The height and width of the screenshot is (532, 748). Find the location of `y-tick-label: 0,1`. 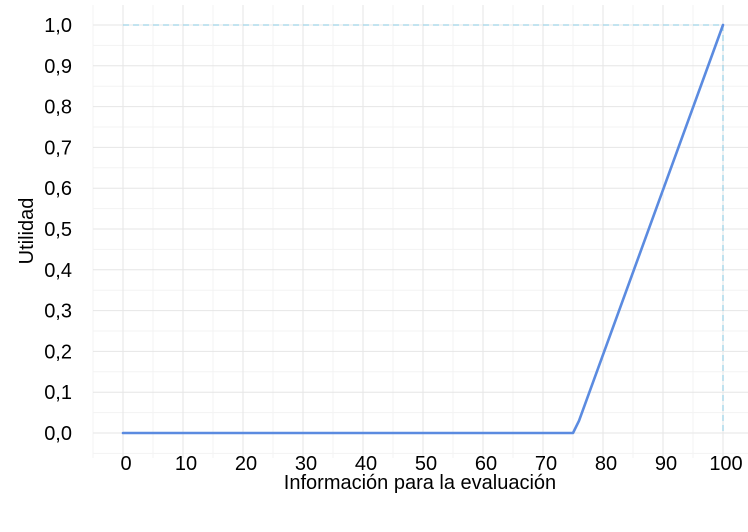

y-tick-label: 0,1 is located at coordinates (58, 393).